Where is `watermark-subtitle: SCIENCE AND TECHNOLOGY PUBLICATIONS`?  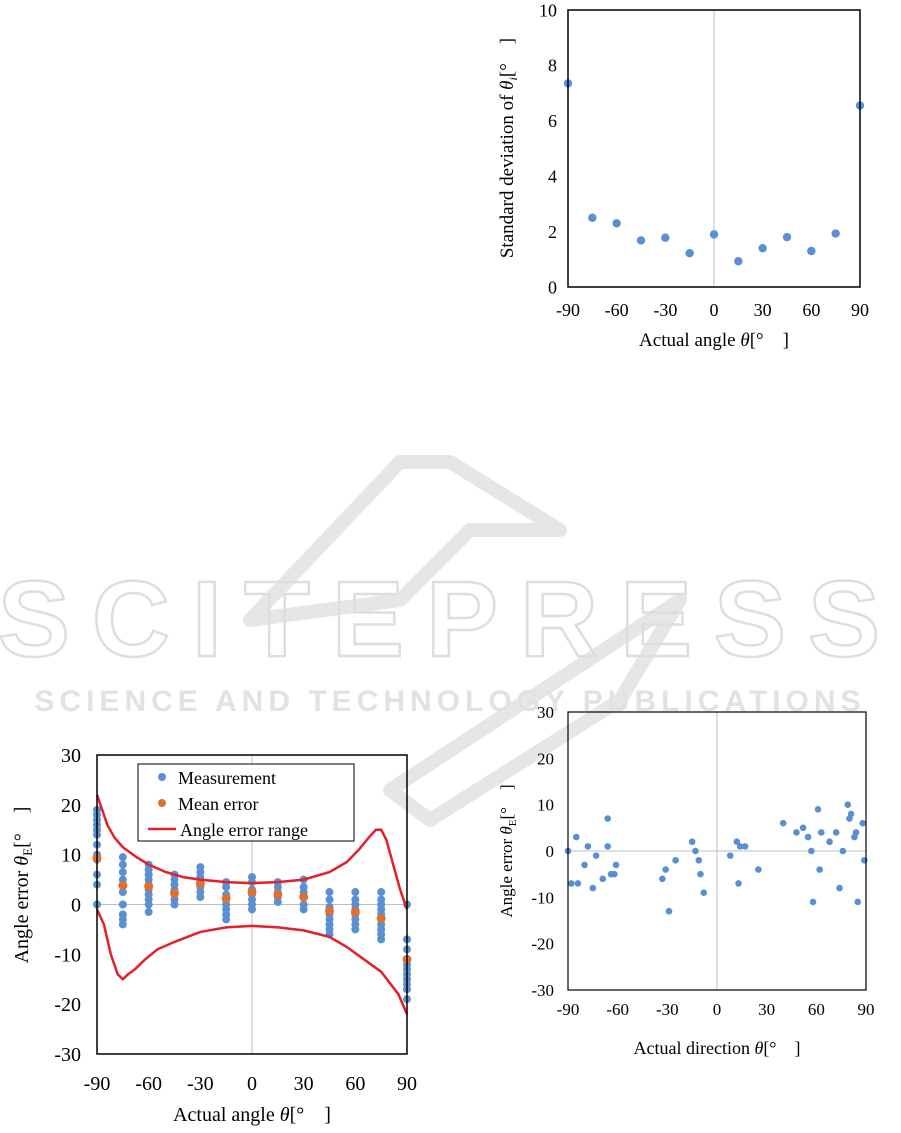
watermark-subtitle: SCIENCE AND TECHNOLOGY PUBLICATIONS is located at coordinates (449, 701).